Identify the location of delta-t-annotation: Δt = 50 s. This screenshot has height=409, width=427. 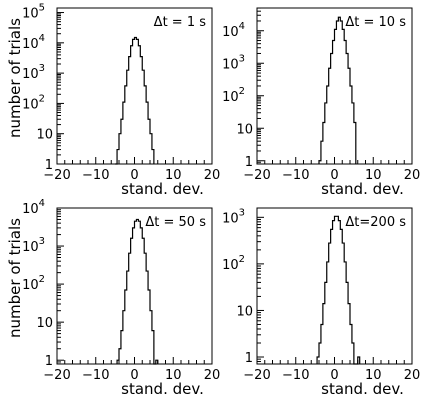
(175, 222).